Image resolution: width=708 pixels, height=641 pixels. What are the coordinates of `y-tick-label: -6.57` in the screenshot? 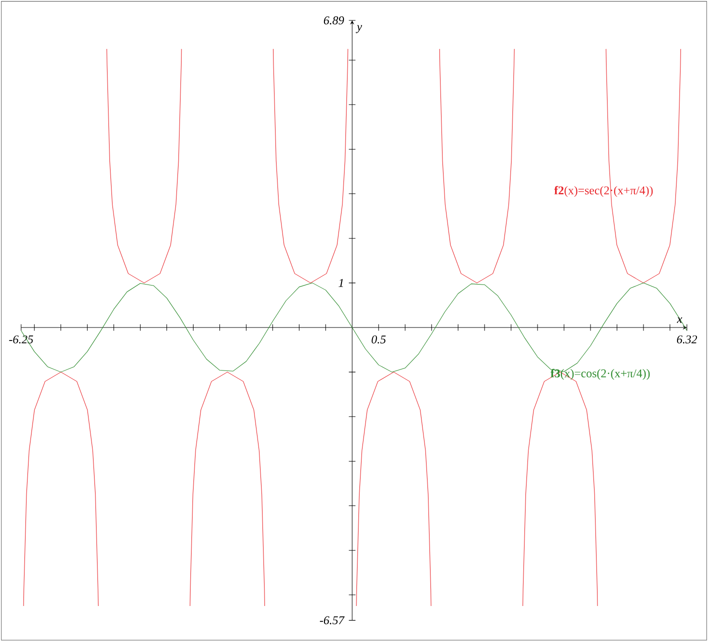 It's located at (332, 620).